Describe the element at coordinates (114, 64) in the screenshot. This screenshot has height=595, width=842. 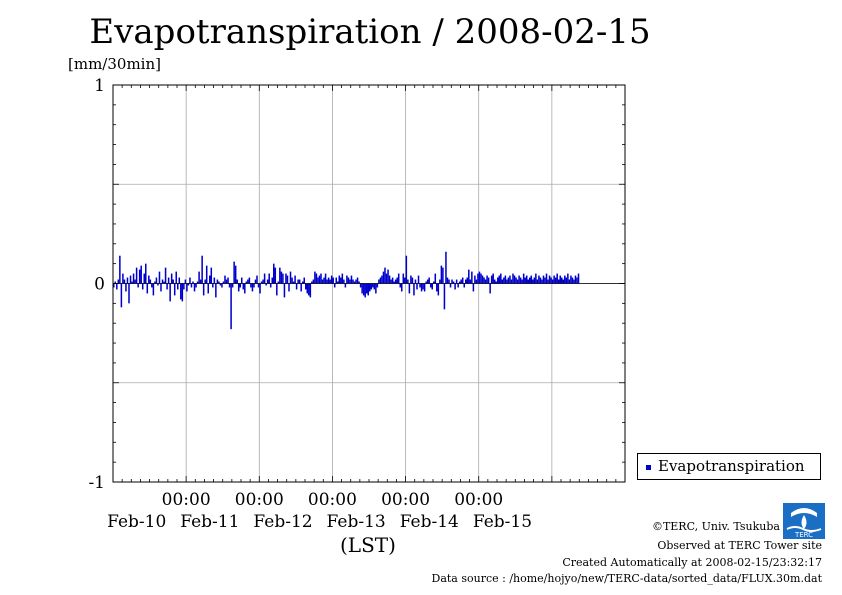
I see `y-axis-unit-label: [mm/30min]` at that location.